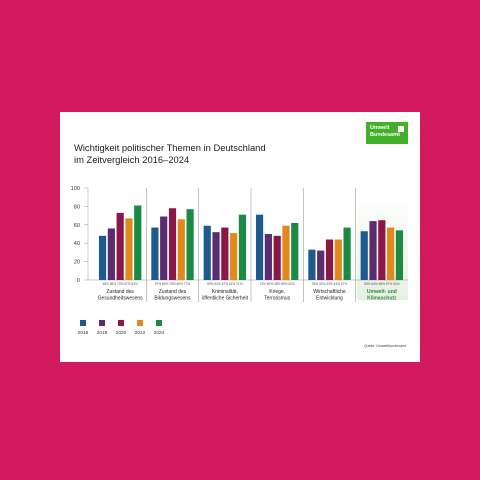 This screenshot has height=480, width=480. What do you see at coordinates (140, 333) in the screenshot?
I see `legend-label: 2022` at bounding box center [140, 333].